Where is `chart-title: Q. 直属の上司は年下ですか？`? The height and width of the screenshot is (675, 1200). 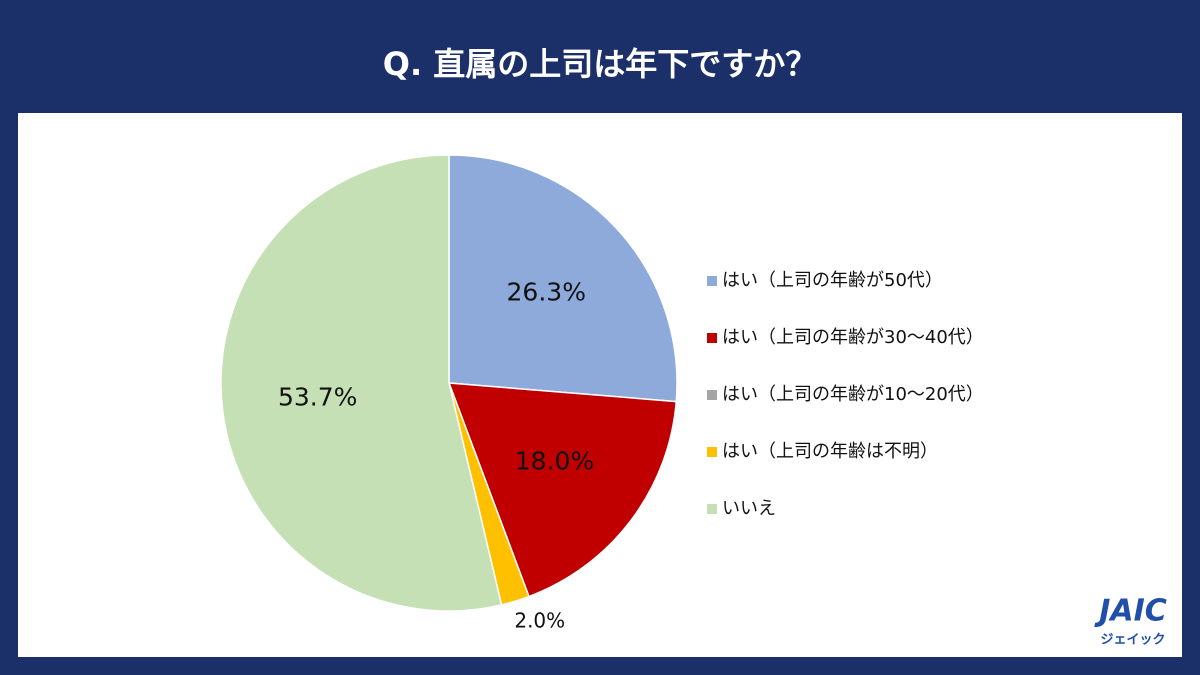
chart-title: Q. 直属の上司は年下ですか？ is located at coordinates (600, 64).